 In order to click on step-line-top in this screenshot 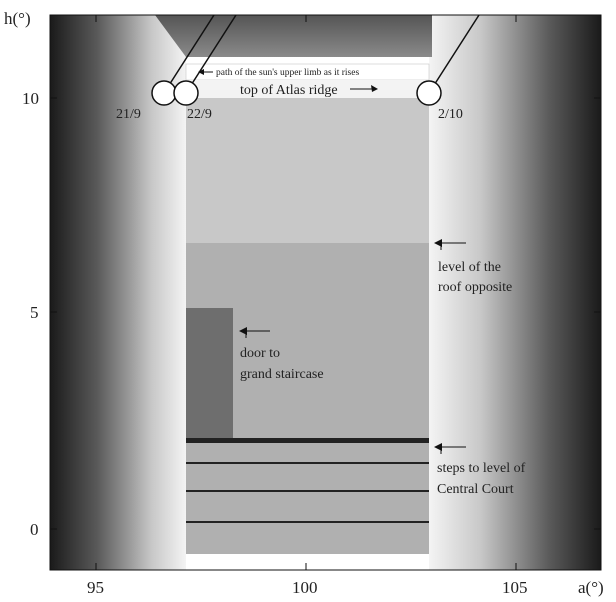, I will do `click(307, 440)`.